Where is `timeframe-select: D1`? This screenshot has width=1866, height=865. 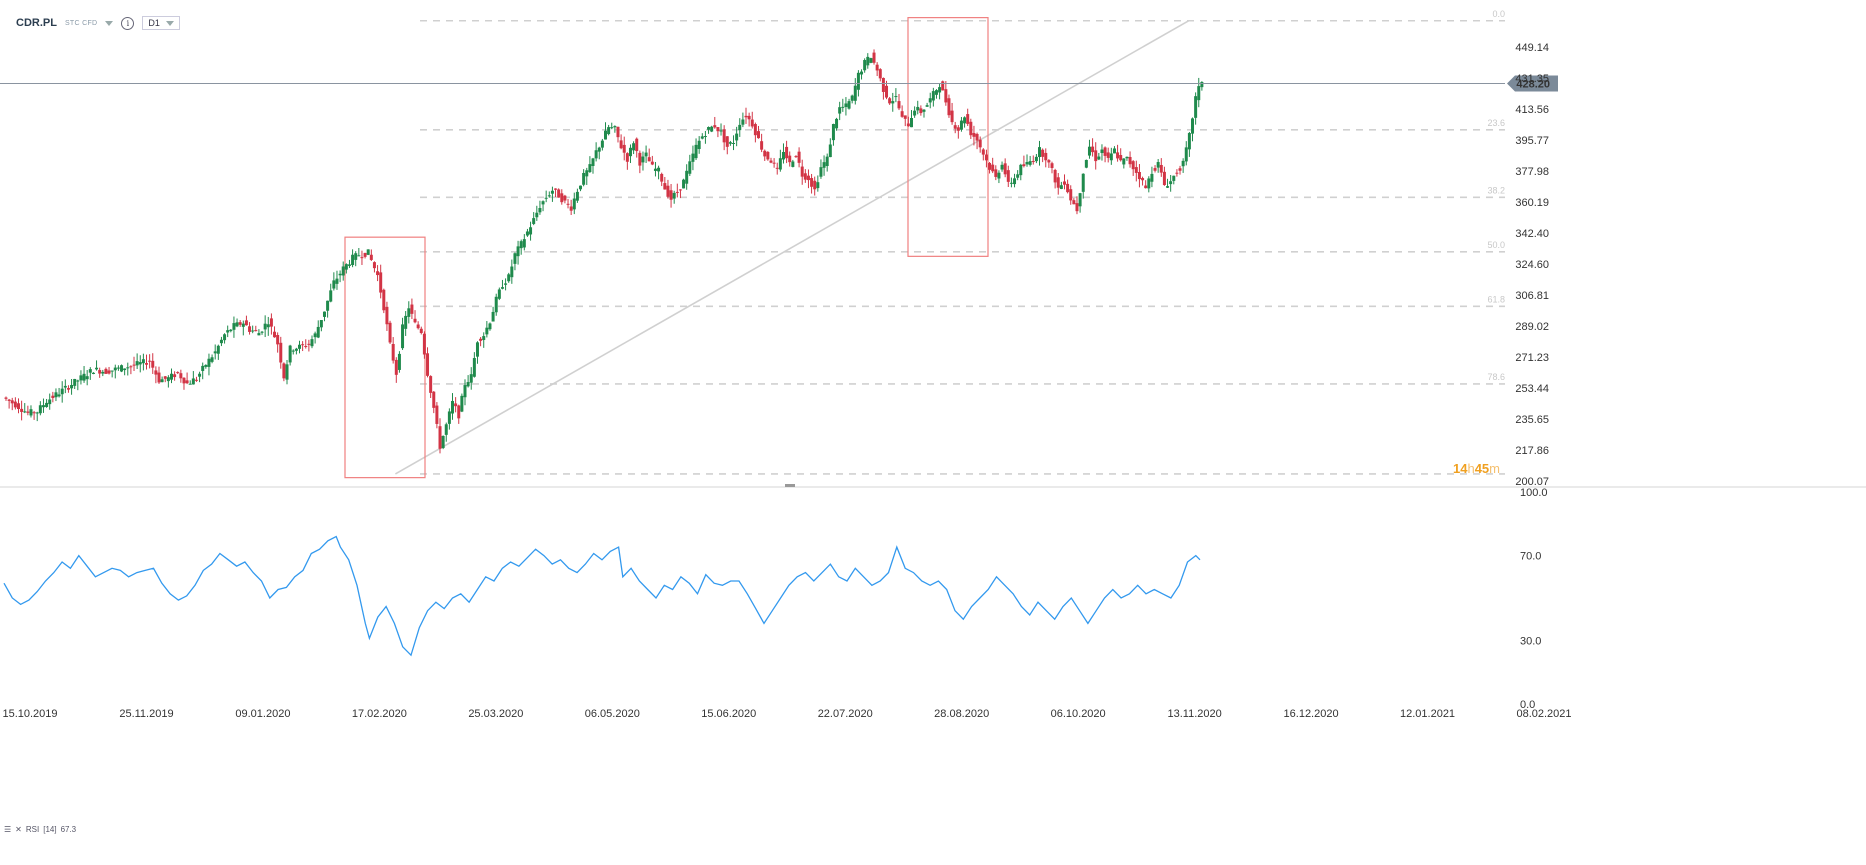
timeframe-select: D1 is located at coordinates (161, 23).